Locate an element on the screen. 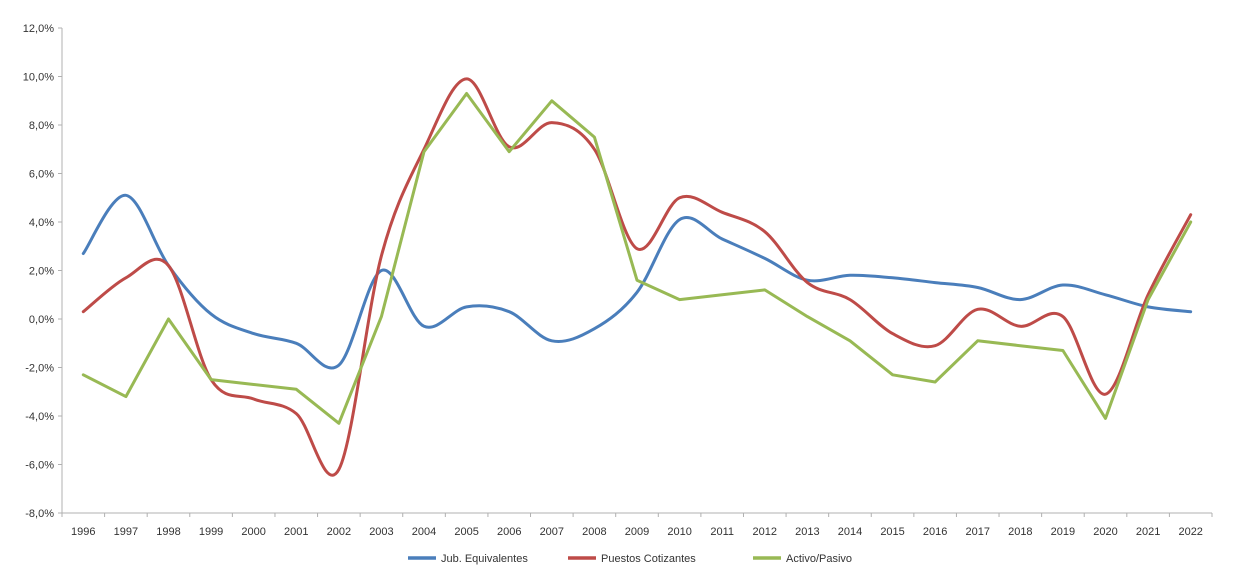  legend-label: Puestos Cotizantes is located at coordinates (648, 559).